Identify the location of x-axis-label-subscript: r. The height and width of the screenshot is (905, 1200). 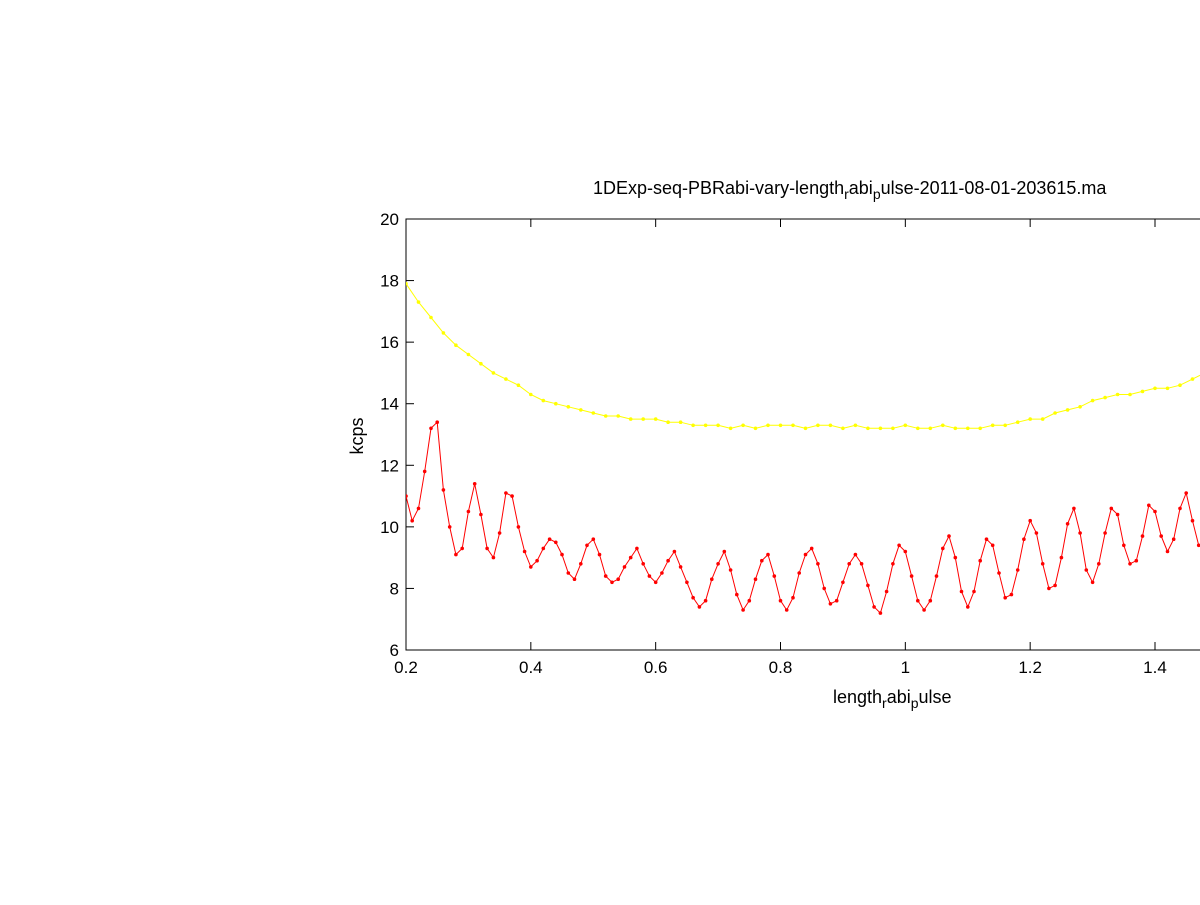
(884, 703).